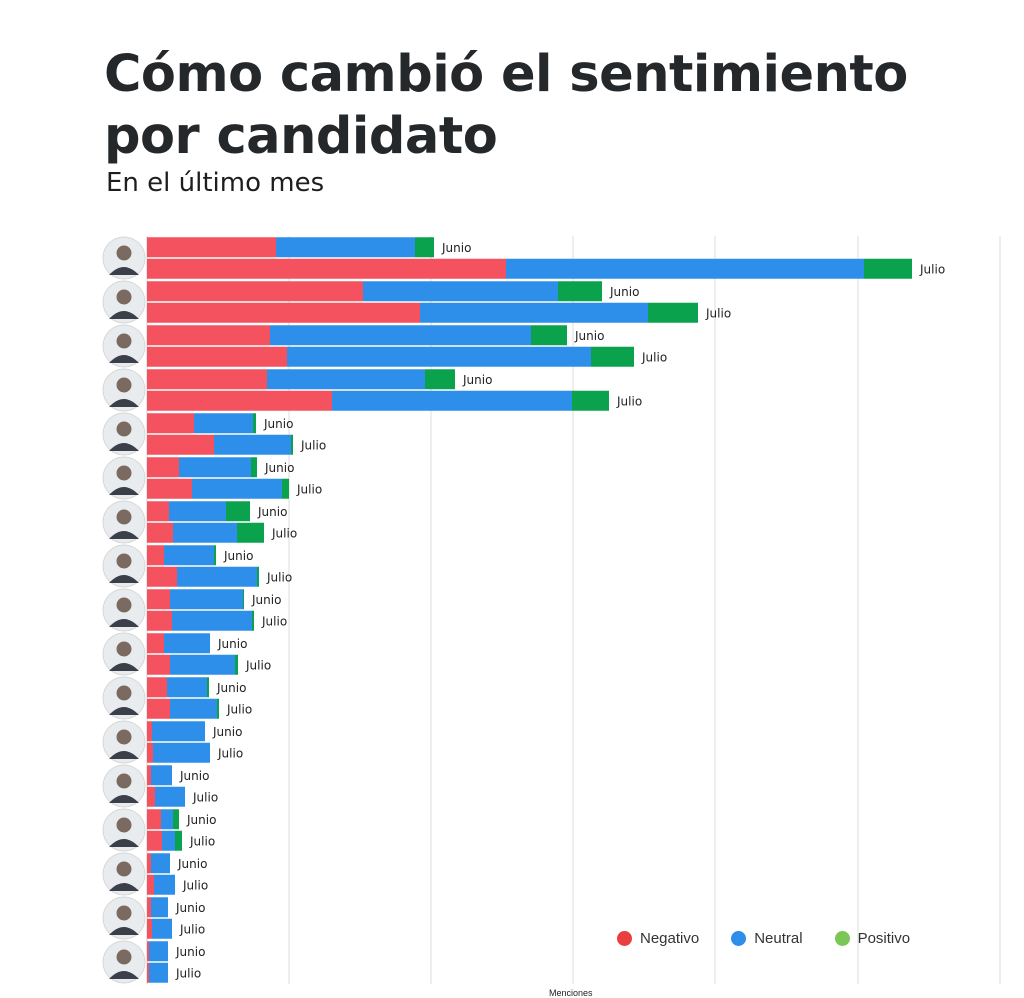  What do you see at coordinates (571, 993) in the screenshot?
I see `x-axis-label: Menciones` at bounding box center [571, 993].